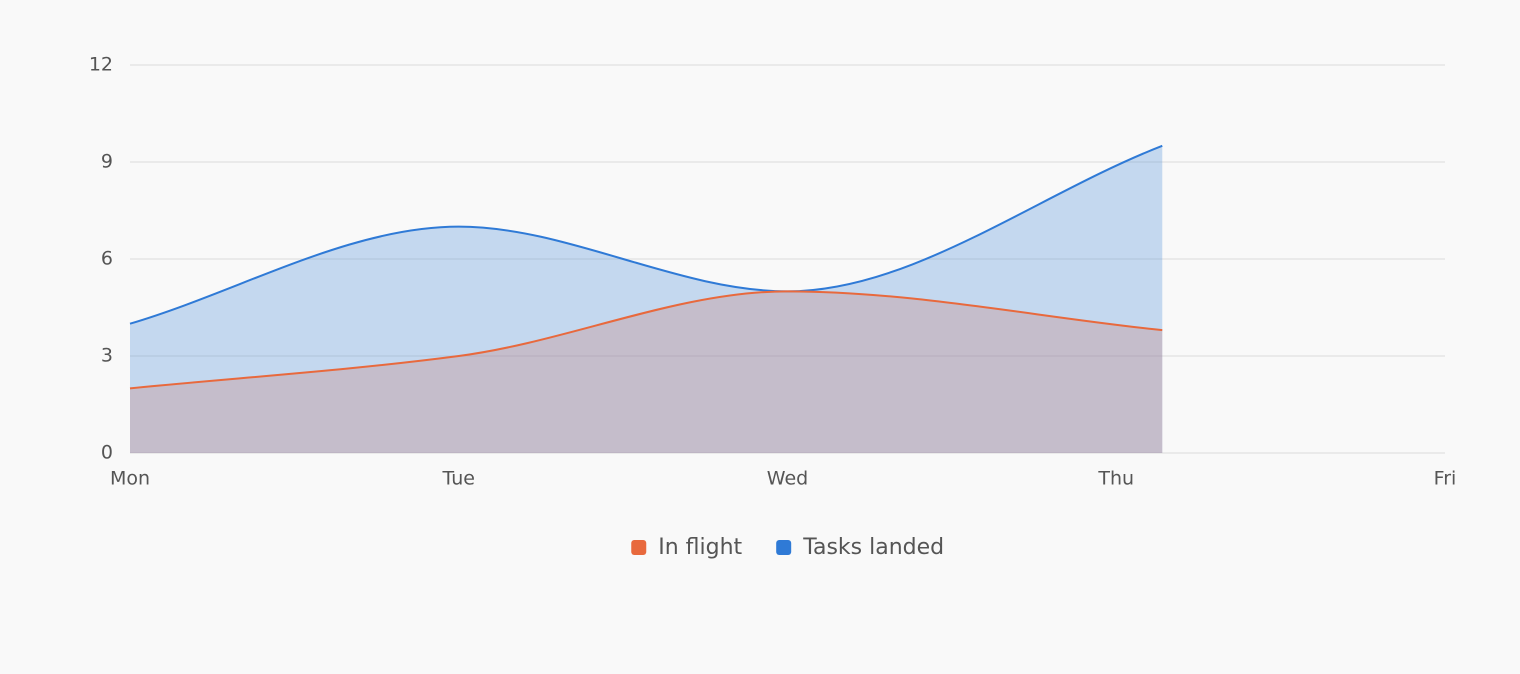 This screenshot has height=674, width=1520. What do you see at coordinates (107, 259) in the screenshot?
I see `y-tick-label: 6` at bounding box center [107, 259].